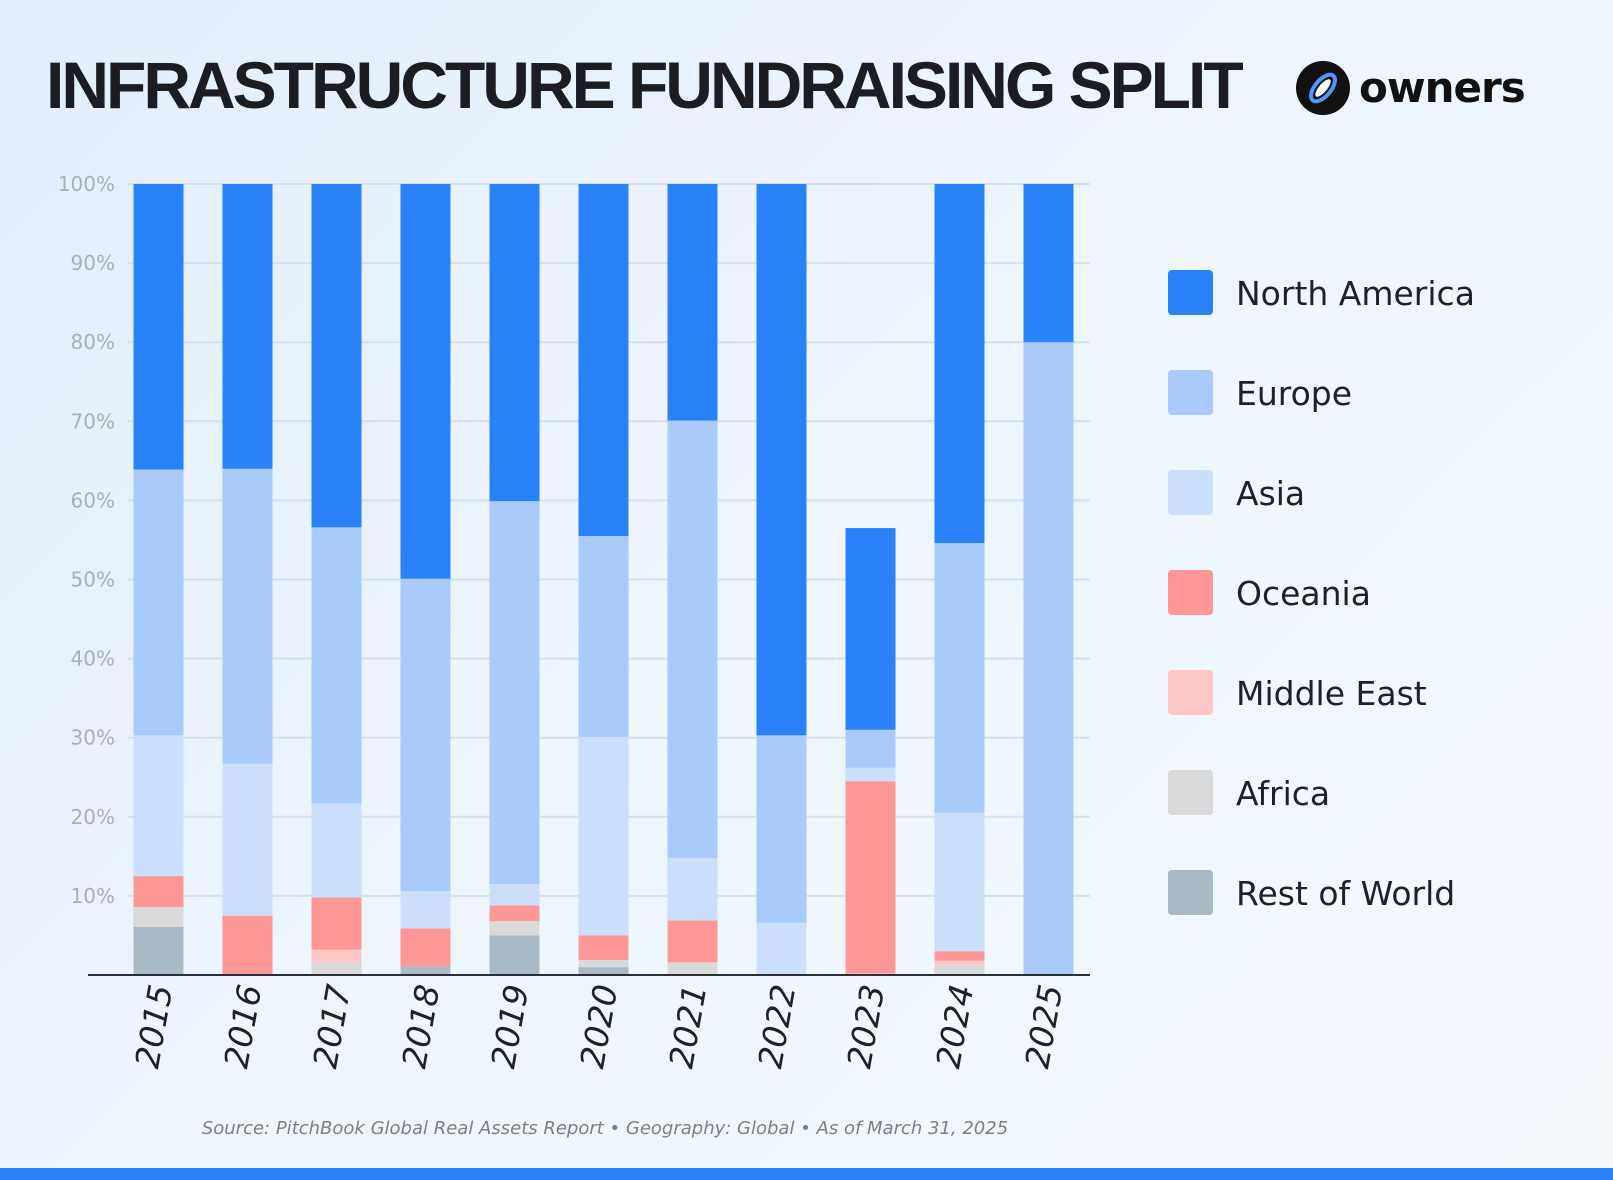  Describe the element at coordinates (509, 1026) in the screenshot. I see `x-tick-label: 2019` at that location.